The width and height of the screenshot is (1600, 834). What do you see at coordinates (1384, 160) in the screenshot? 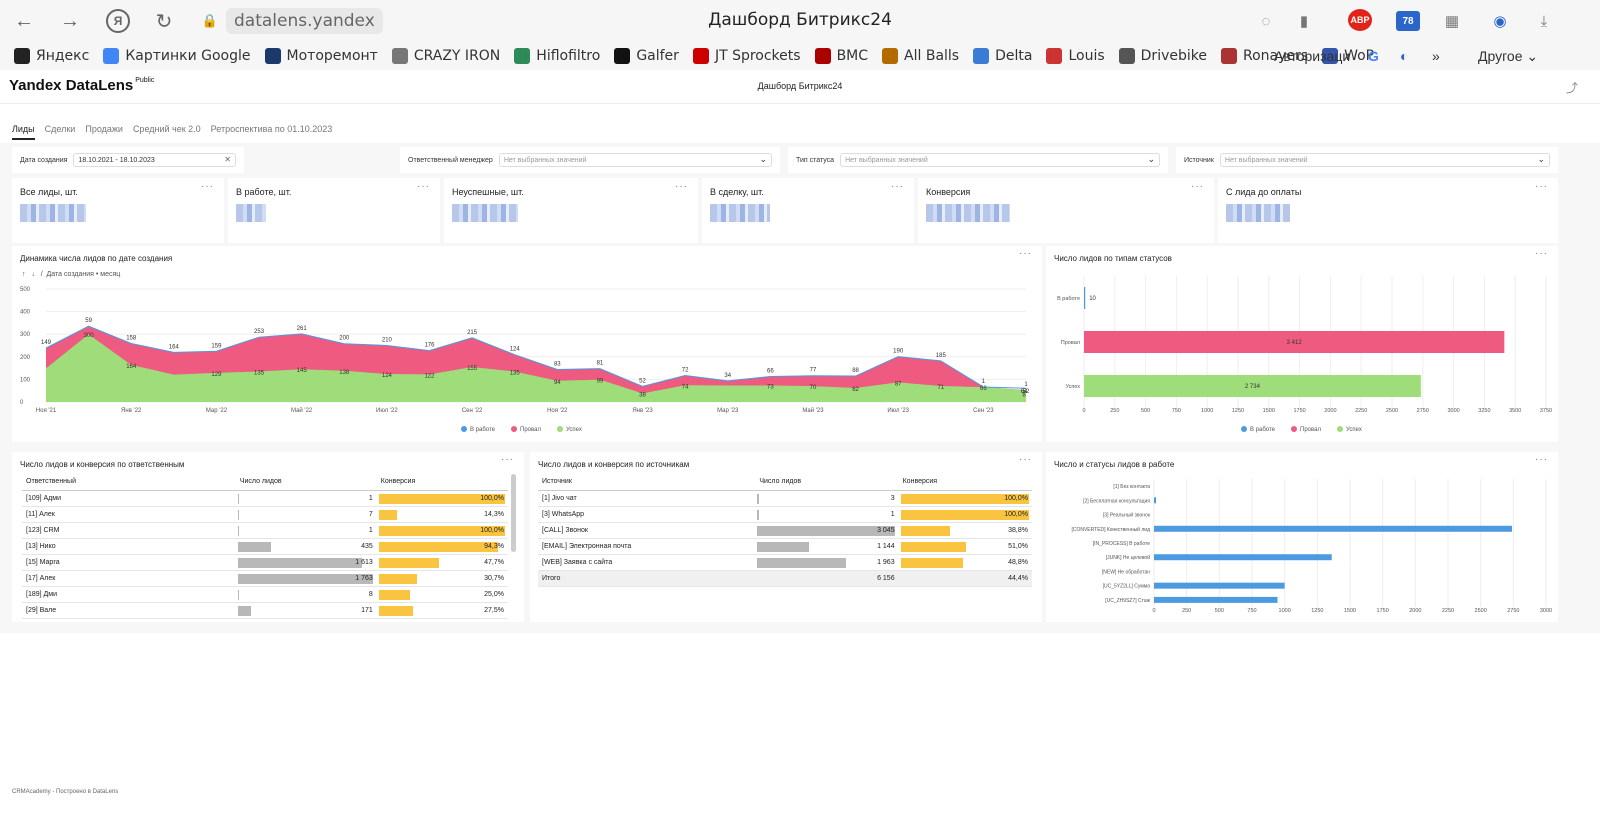
I see `source-select: Нет выбранных значений ⌄` at bounding box center [1384, 160].